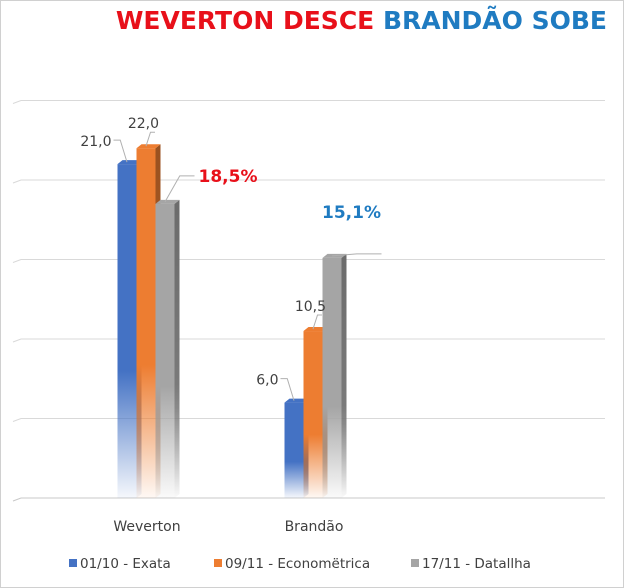  What do you see at coordinates (314, 527) in the screenshot?
I see `category-label-brandao: Brandão` at bounding box center [314, 527].